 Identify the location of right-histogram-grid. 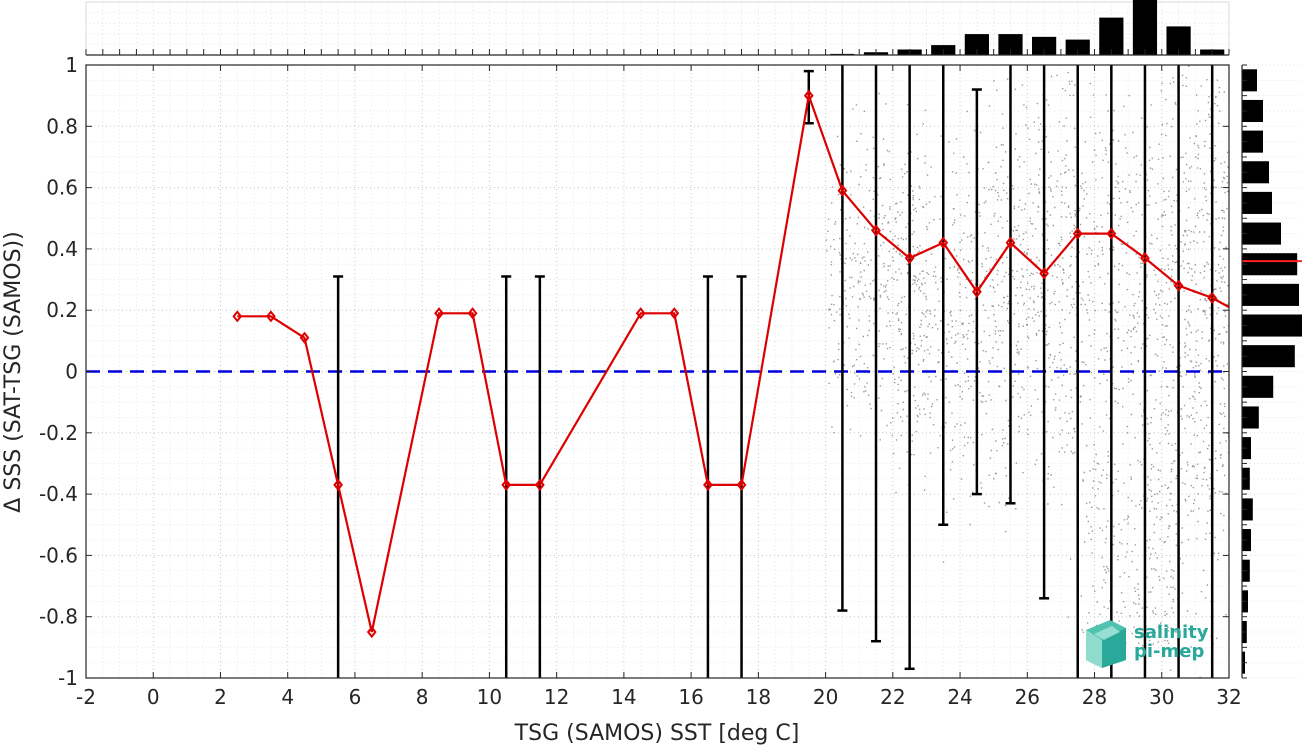
(1272, 371).